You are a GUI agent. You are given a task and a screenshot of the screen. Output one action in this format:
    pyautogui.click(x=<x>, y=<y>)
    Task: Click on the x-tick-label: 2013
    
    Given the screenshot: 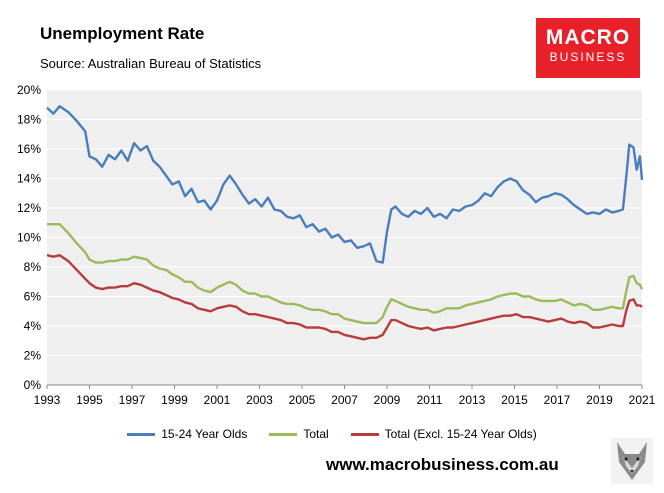 What is the action you would take?
    pyautogui.click(x=472, y=400)
    